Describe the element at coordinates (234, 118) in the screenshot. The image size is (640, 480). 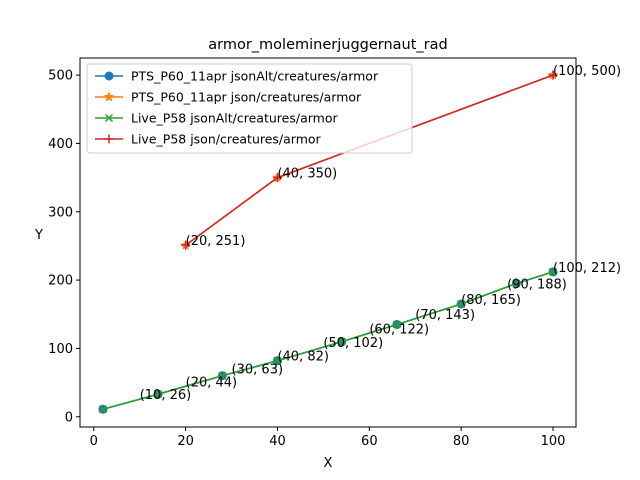
I see `legend-label: Live_P58 jsonAlt/creatures/armor` at that location.